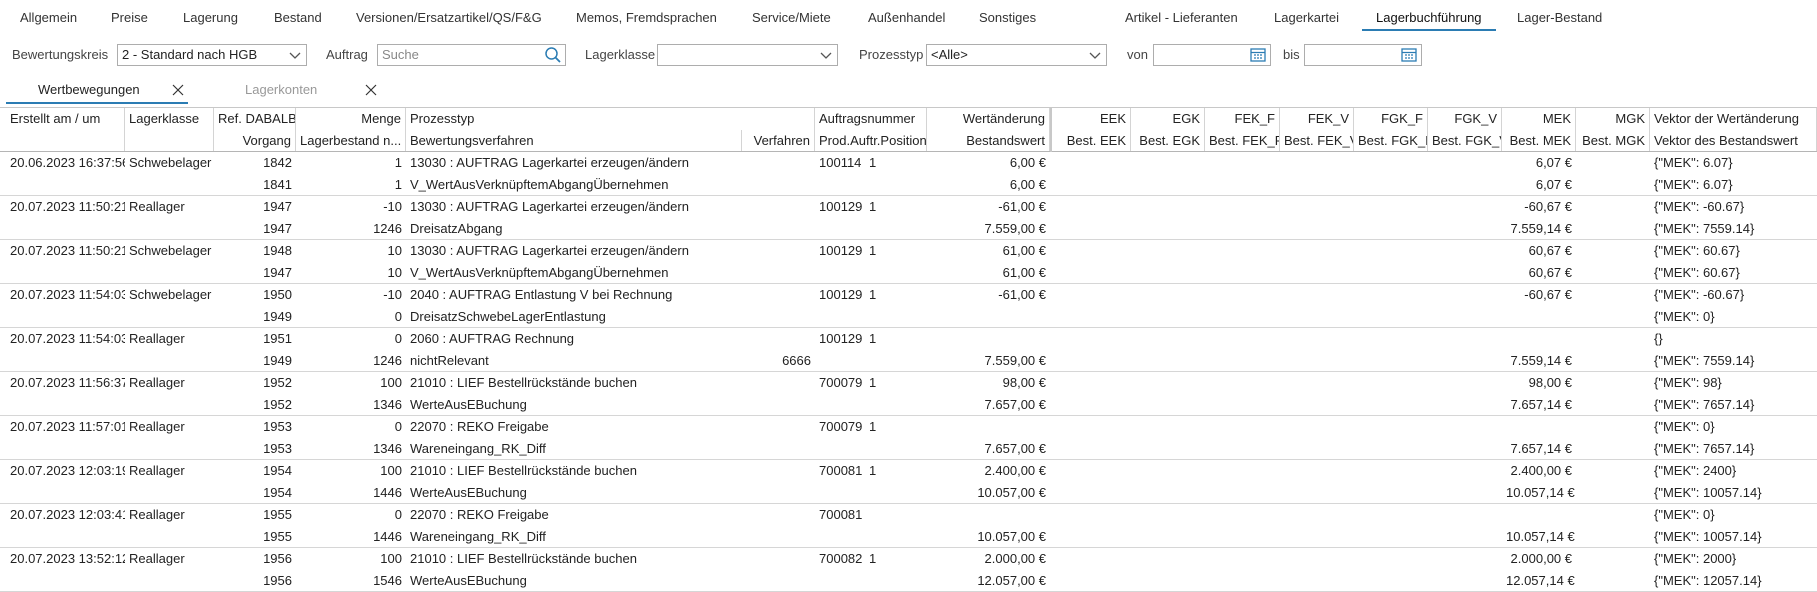  Describe the element at coordinates (169, 119) in the screenshot. I see `column-header: Lagerklasse` at that location.